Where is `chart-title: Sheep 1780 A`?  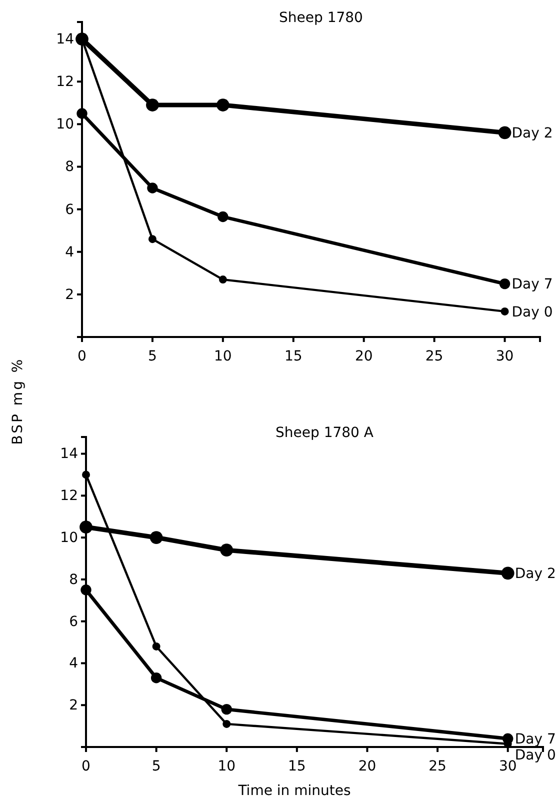
chart-title: Sheep 1780 A is located at coordinates (325, 433).